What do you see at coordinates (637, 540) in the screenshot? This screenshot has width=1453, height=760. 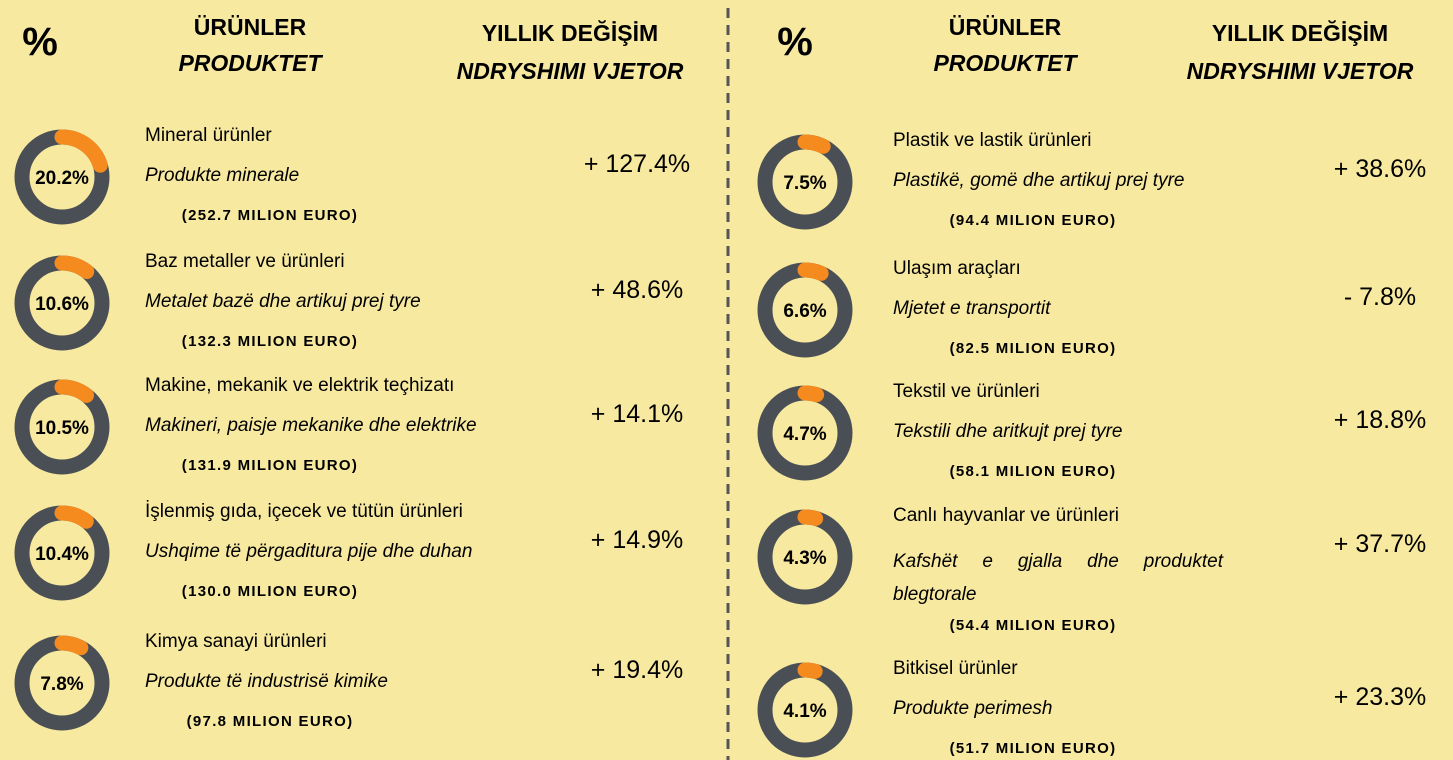 I see `change: + 14.9%` at bounding box center [637, 540].